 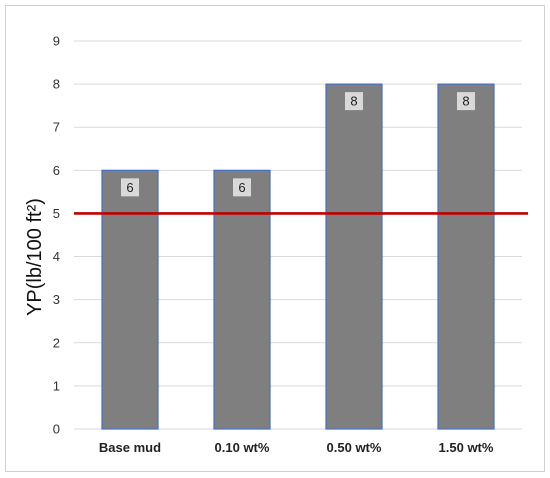 I want to click on x-category-label: 0.10 wt%, so click(x=242, y=447).